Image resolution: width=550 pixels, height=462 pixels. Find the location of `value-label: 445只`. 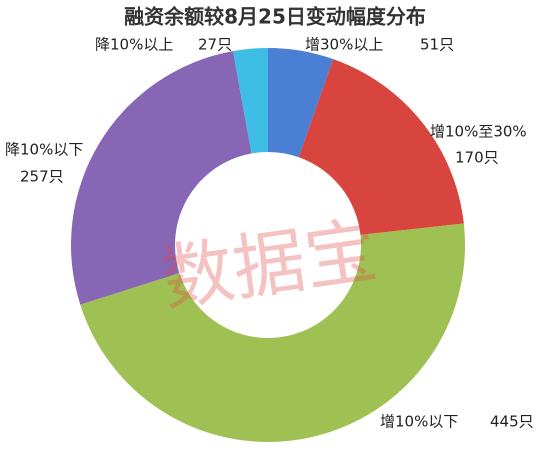

value-label: 445只 is located at coordinates (512, 422).